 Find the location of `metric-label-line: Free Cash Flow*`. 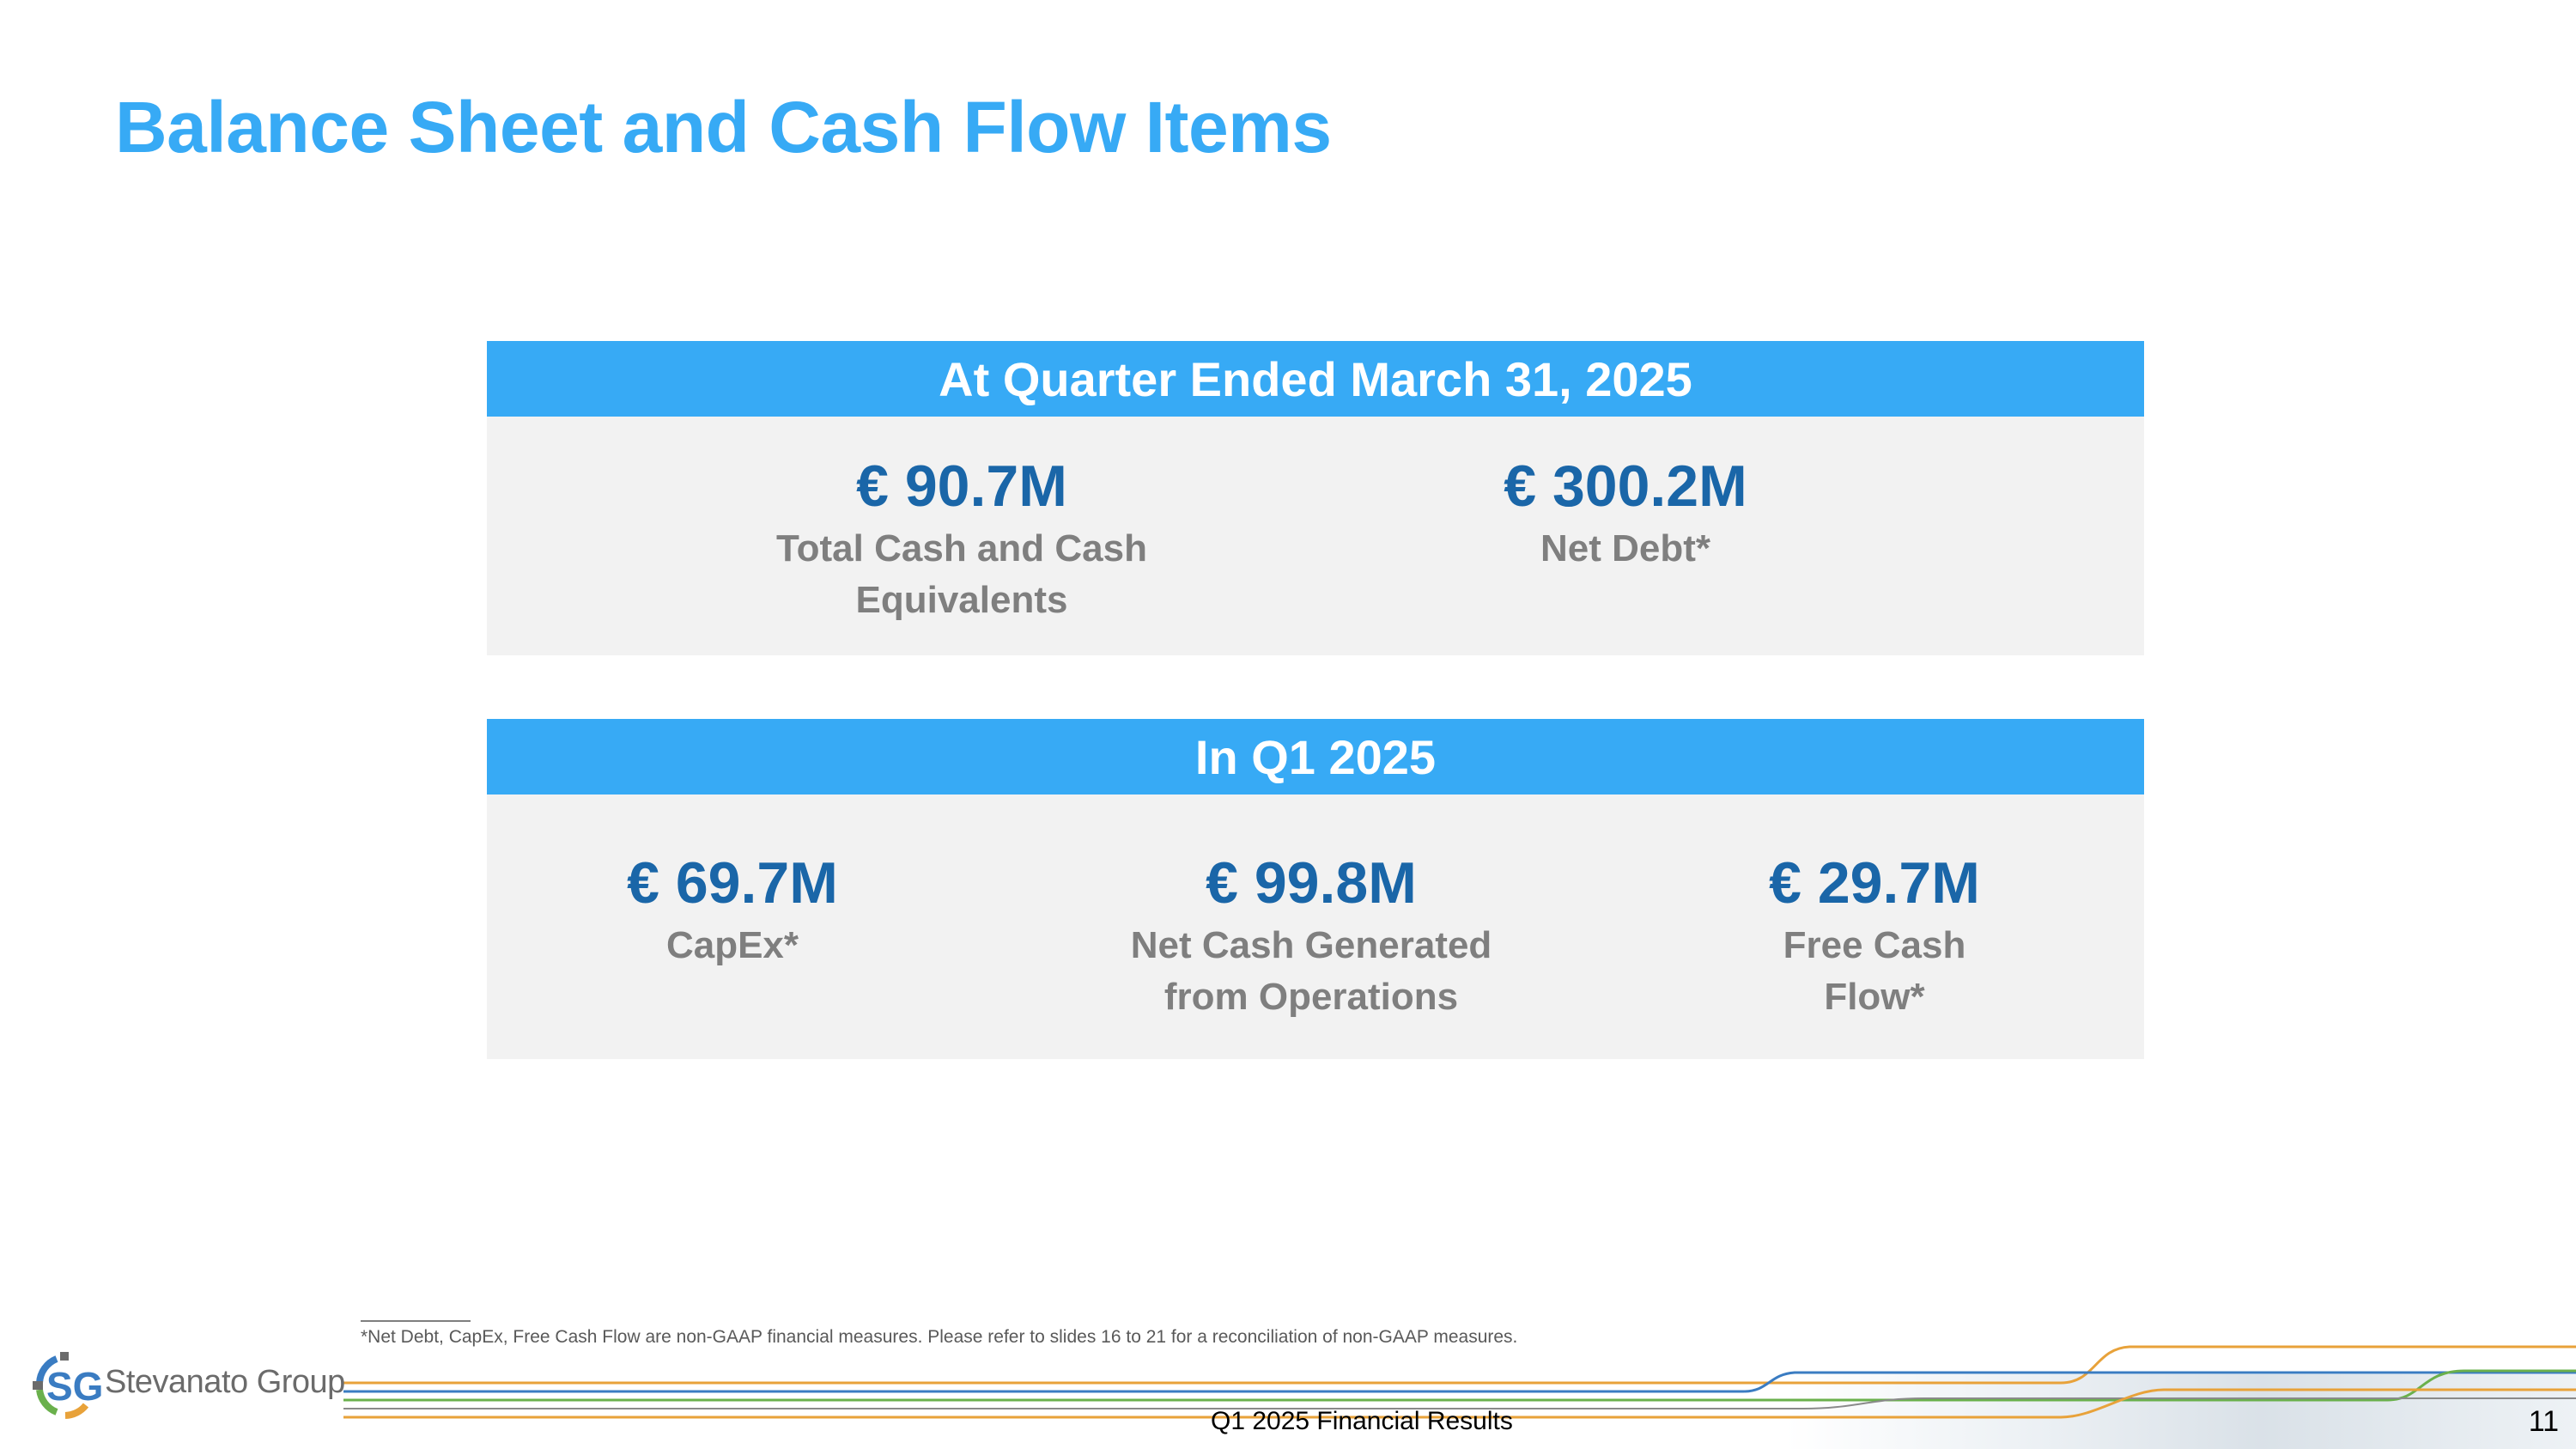

metric-label-line: Free Cash Flow* is located at coordinates (1874, 972).